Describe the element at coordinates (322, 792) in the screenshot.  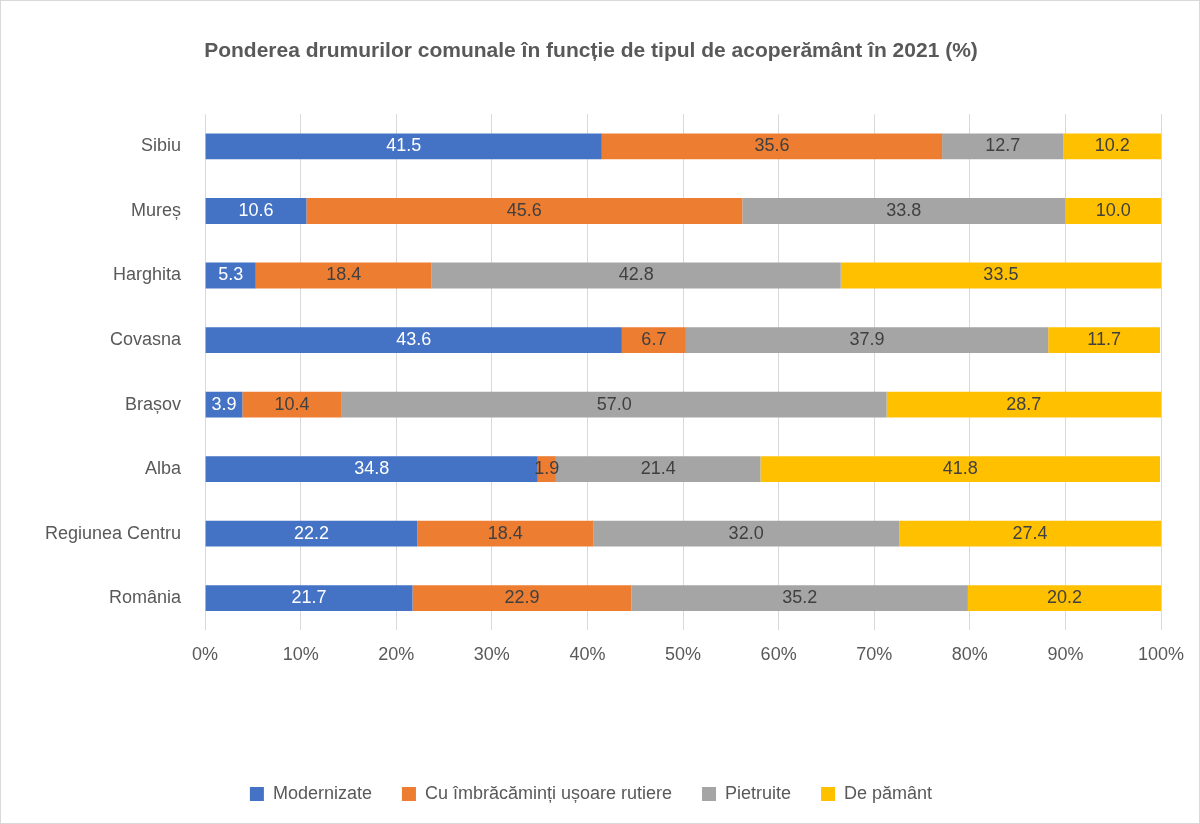
I see `legend-label: Modernizate` at that location.